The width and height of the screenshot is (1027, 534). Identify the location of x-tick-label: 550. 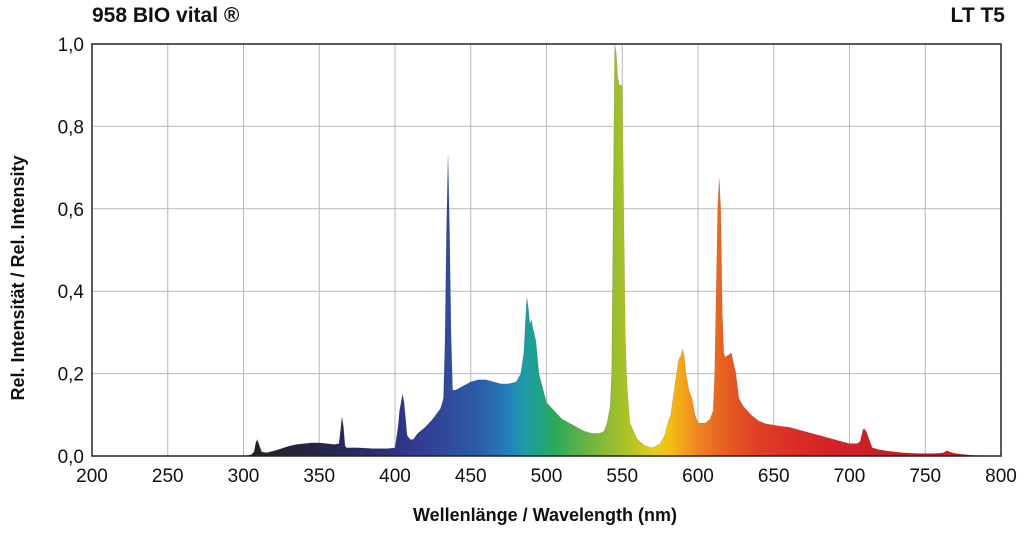
(622, 476).